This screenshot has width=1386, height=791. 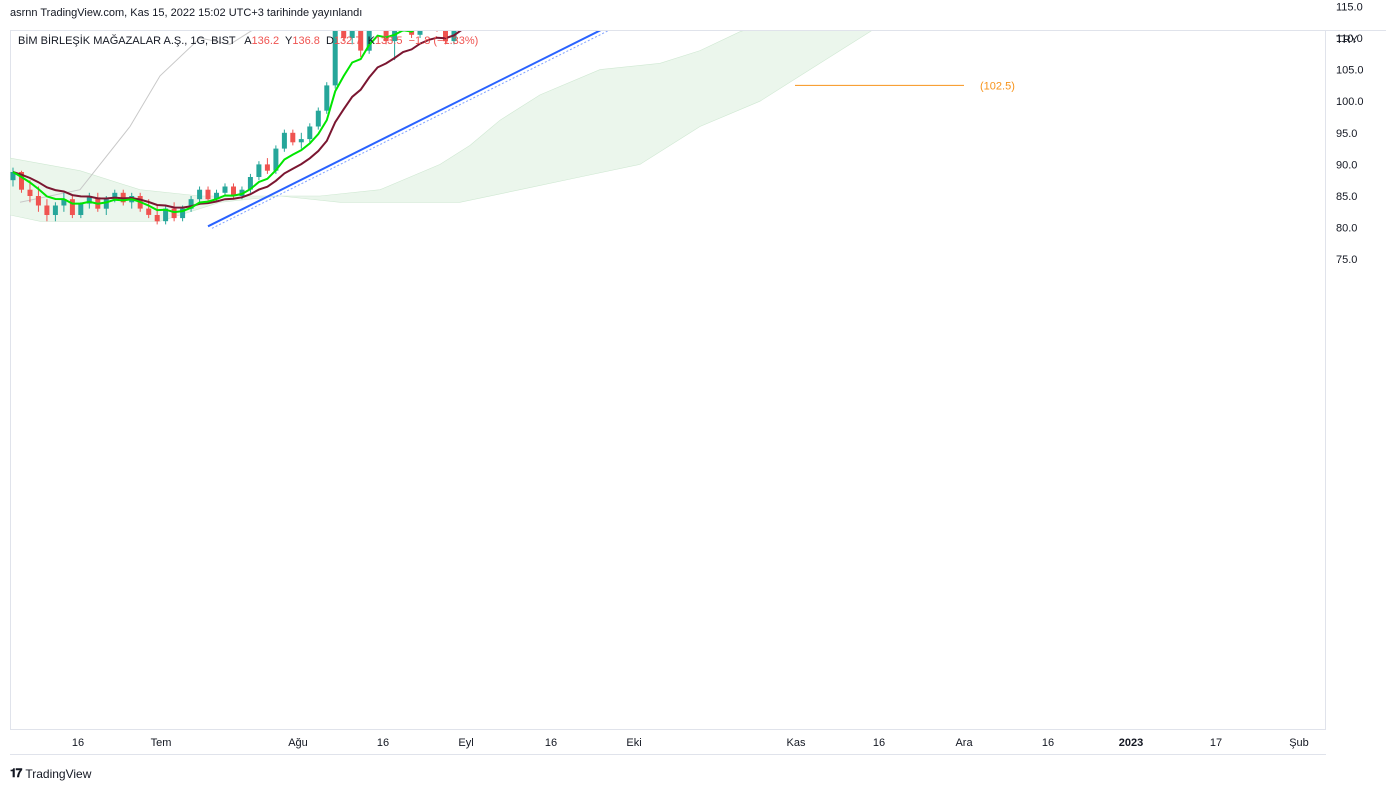 I want to click on close-value: 133.5, so click(x=388, y=41).